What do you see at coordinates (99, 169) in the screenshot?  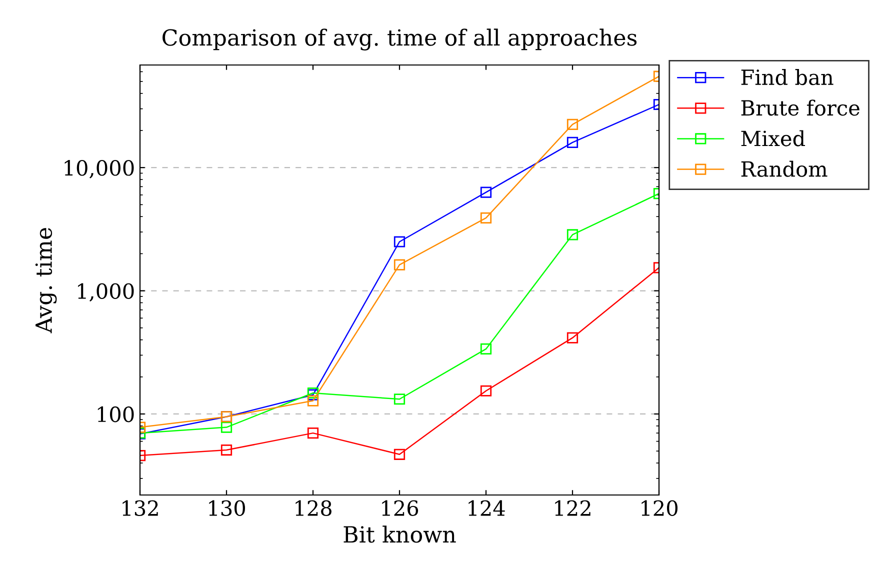 I see `y-tick-label: 10,000` at bounding box center [99, 169].